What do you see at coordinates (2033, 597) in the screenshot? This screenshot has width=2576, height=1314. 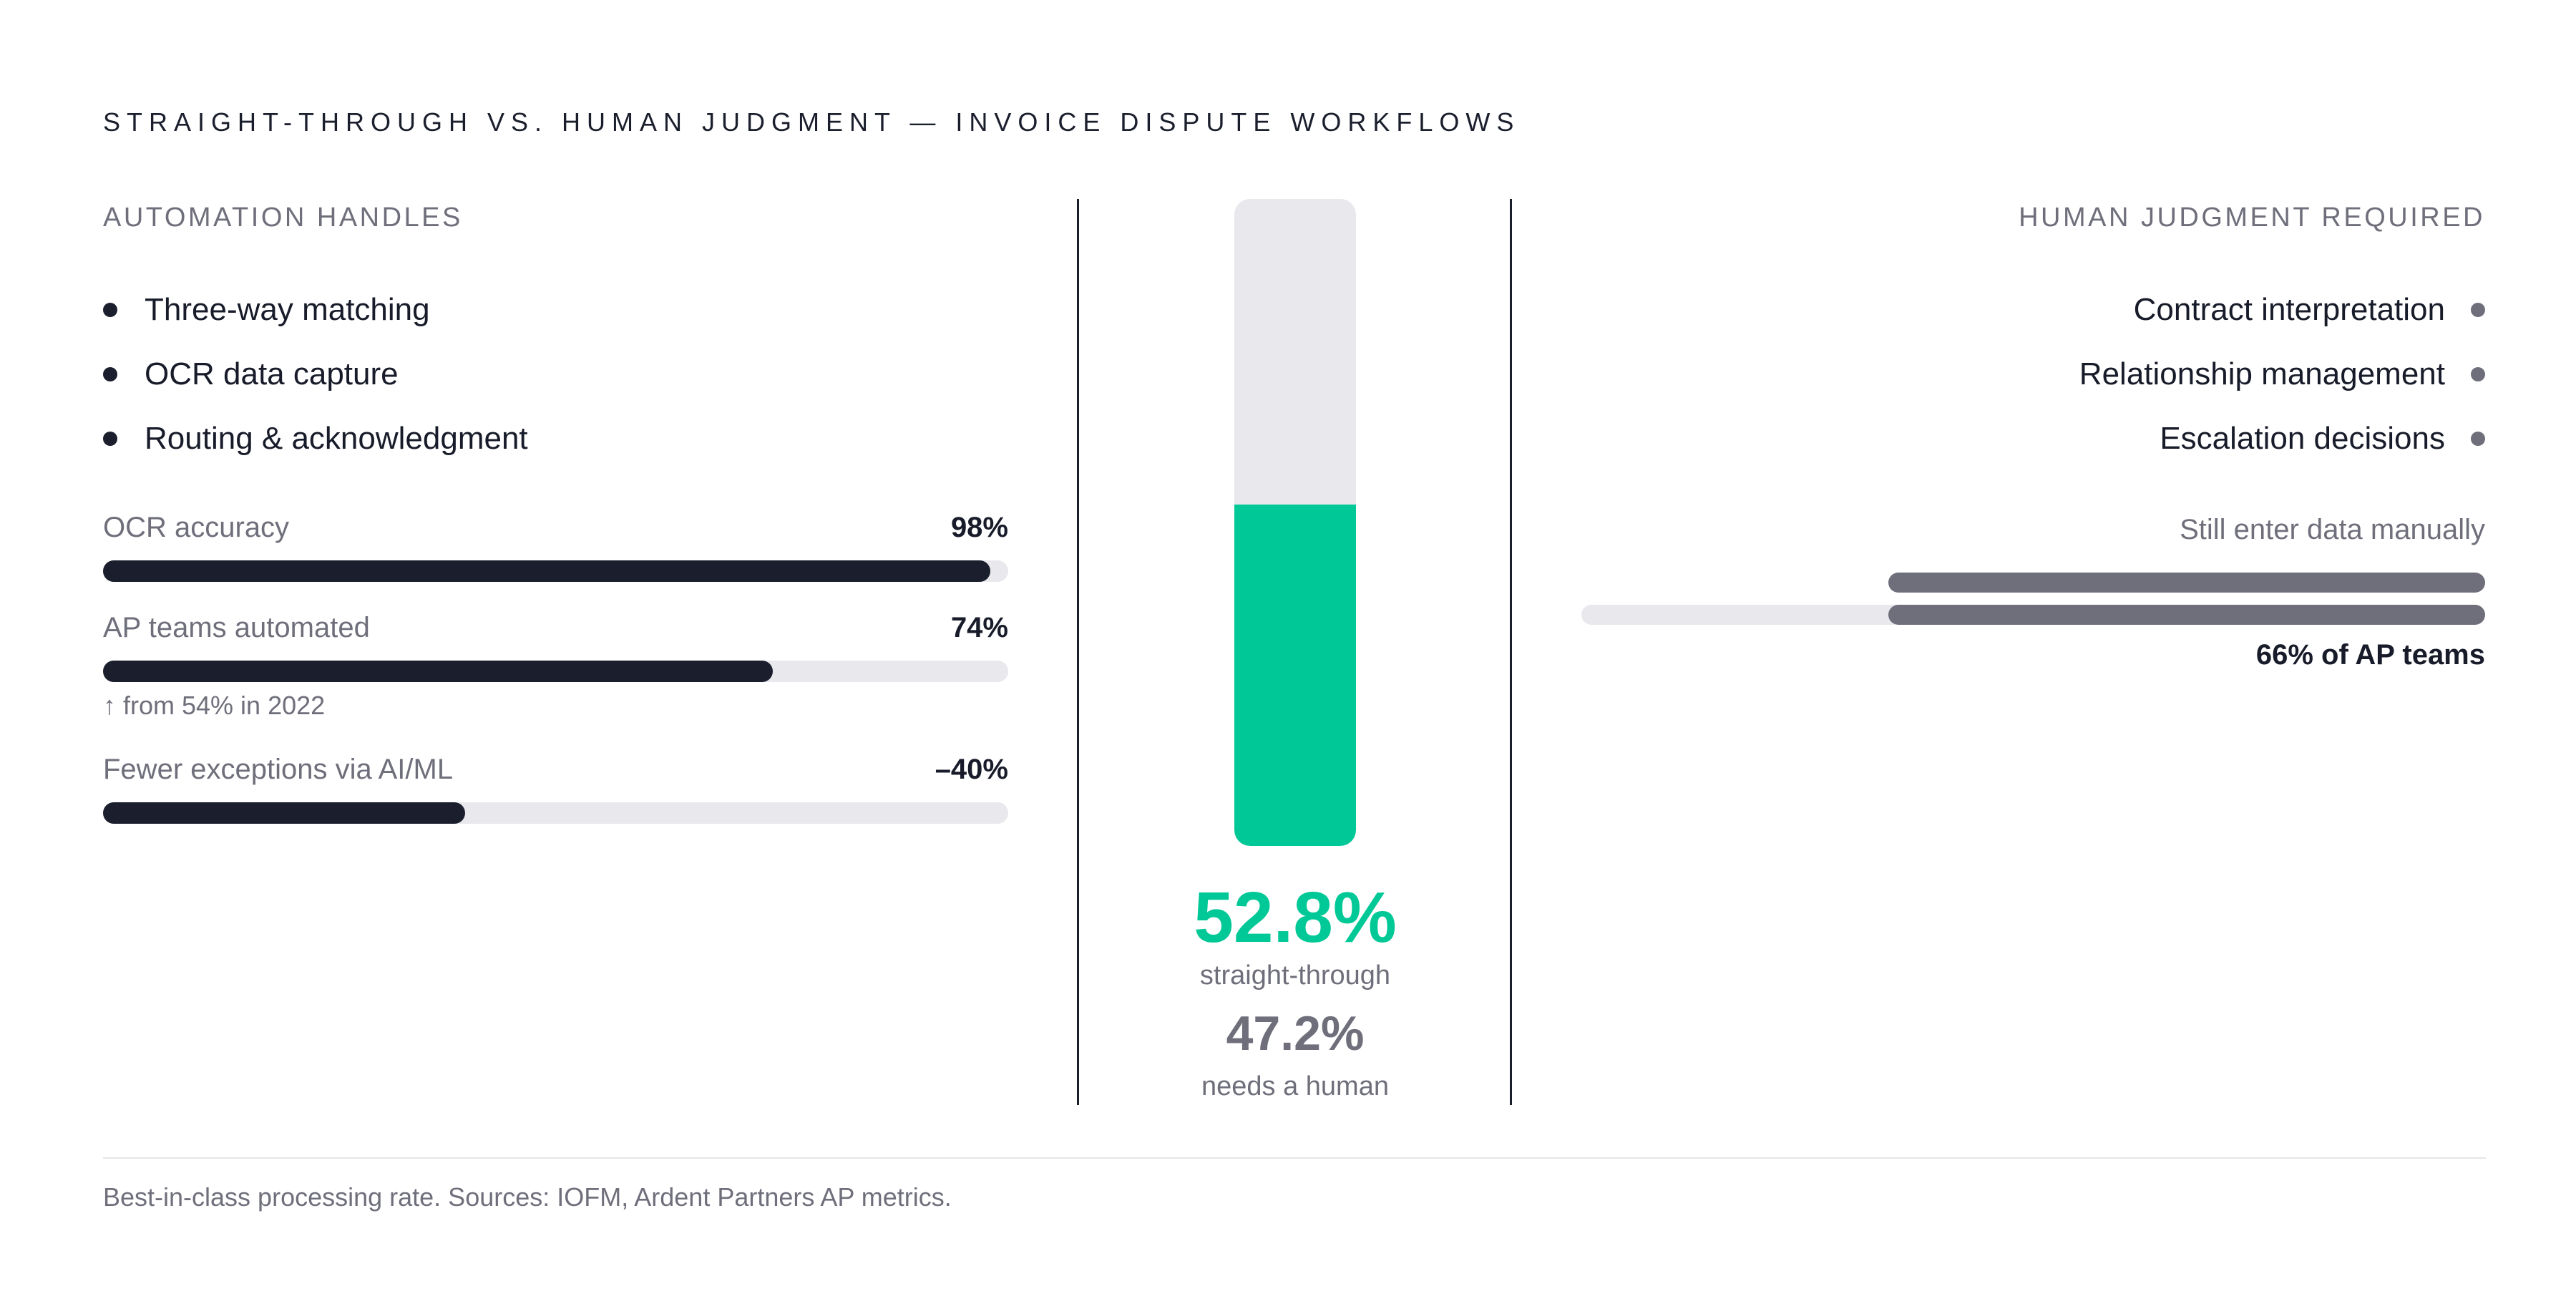 I see `manual-entry-chart` at bounding box center [2033, 597].